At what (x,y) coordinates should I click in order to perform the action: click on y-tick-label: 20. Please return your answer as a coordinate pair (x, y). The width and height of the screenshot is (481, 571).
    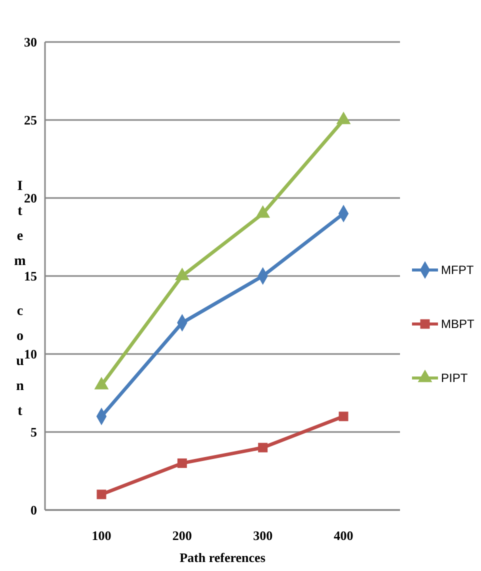
    Looking at the image, I should click on (30, 198).